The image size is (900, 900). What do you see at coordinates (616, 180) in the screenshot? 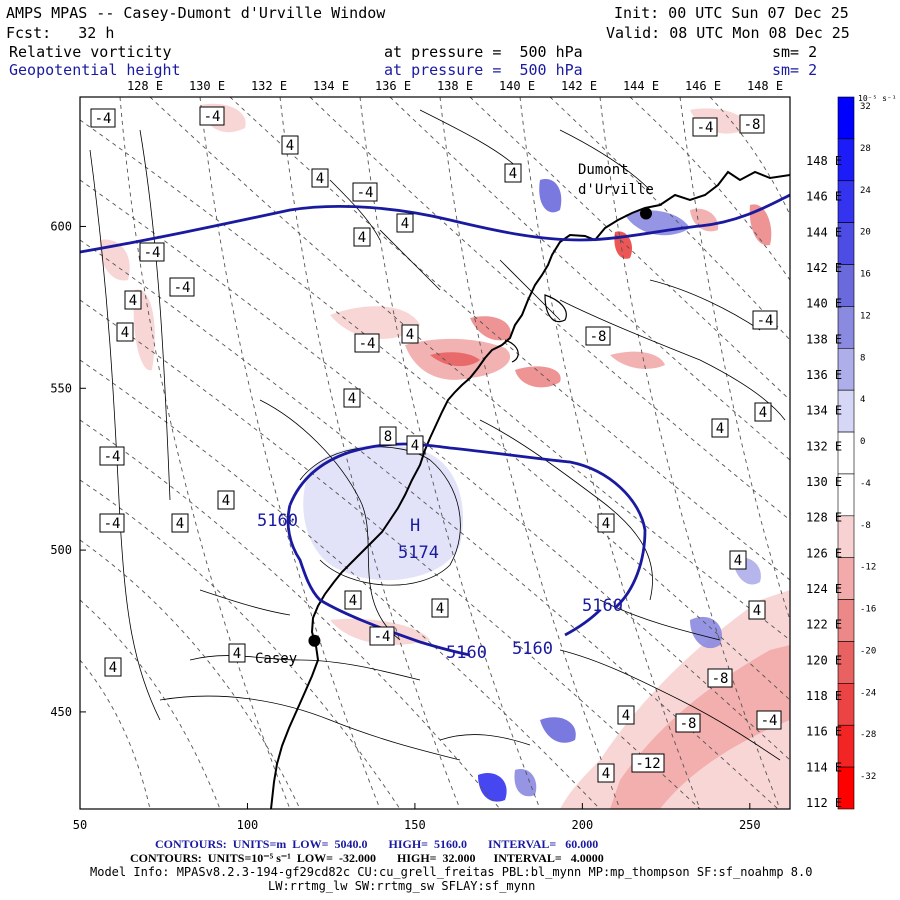
I see `station-label-dumont: Dumont d'Urville` at bounding box center [616, 180].